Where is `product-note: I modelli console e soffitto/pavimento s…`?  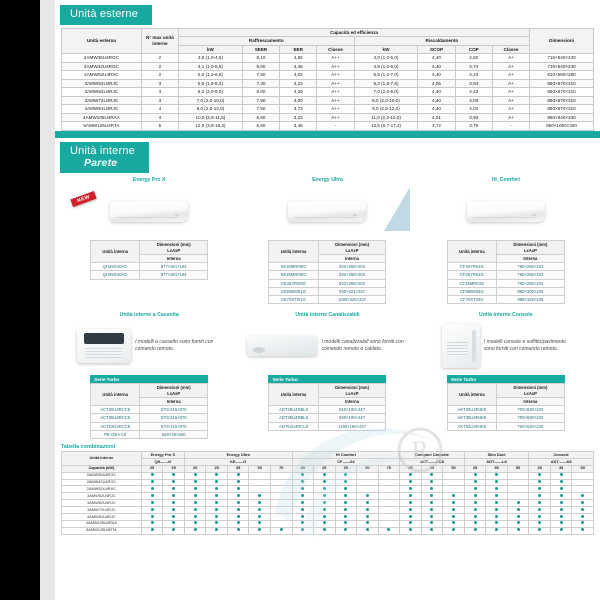 product-note: I modelli console e soffitto/pavimento s… is located at coordinates (524, 345).